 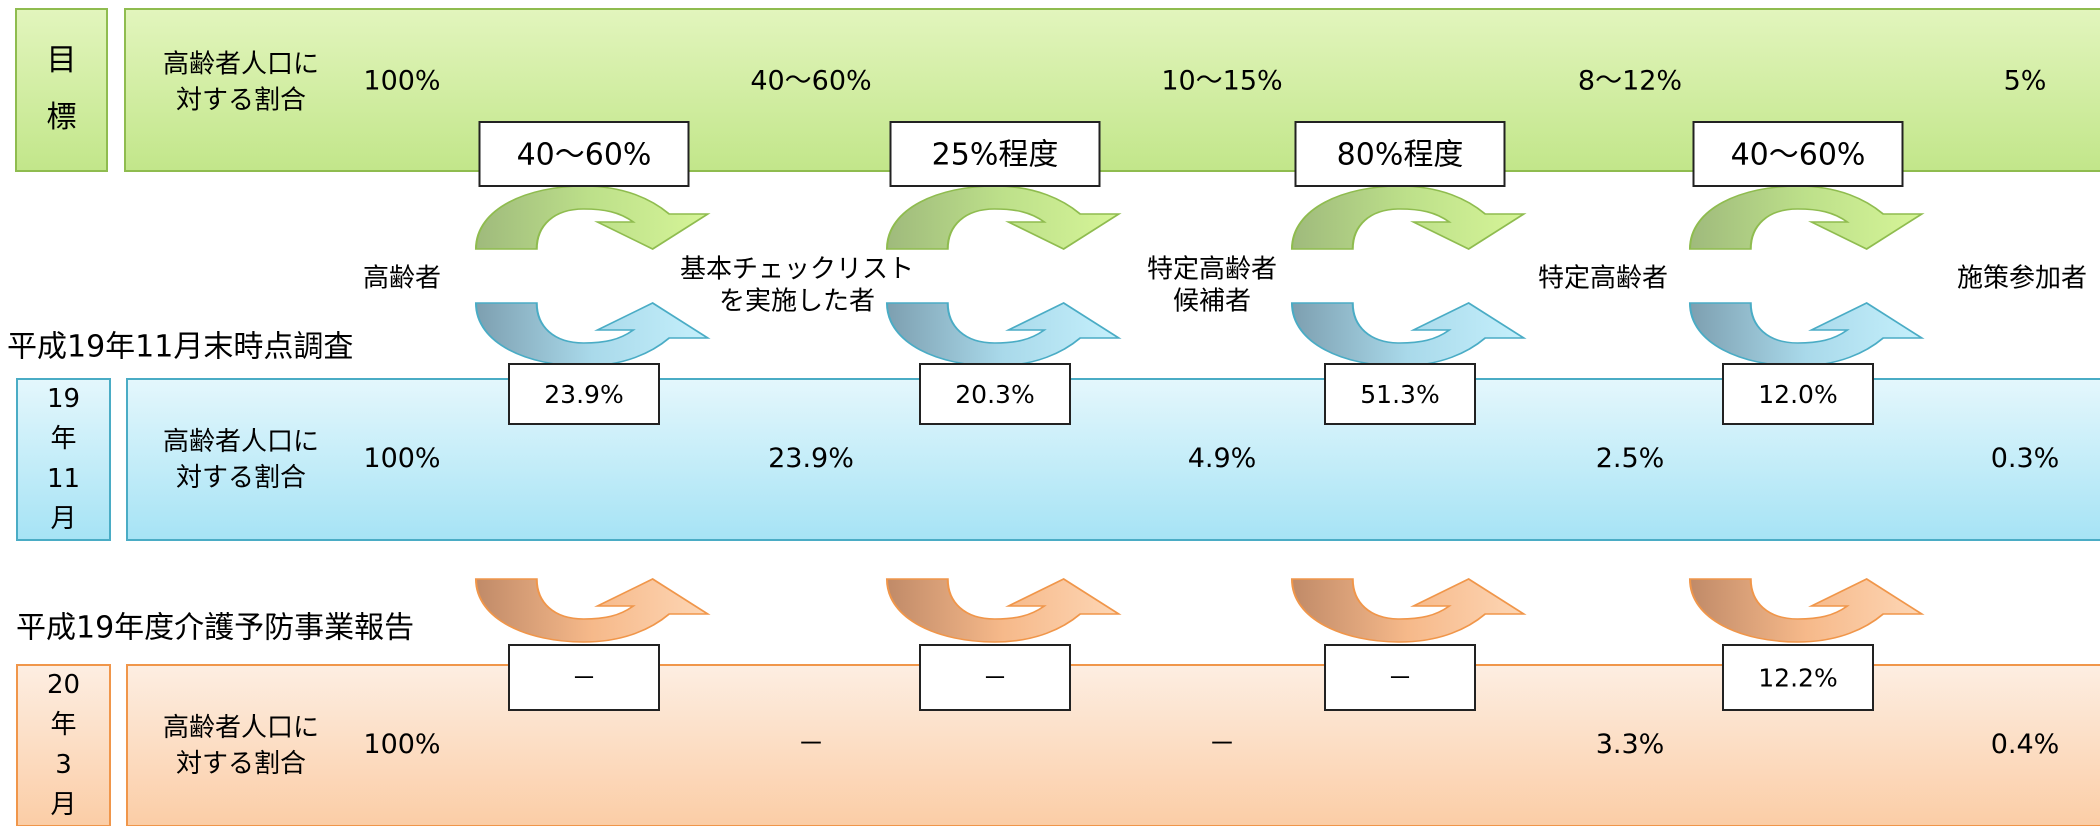 What do you see at coordinates (62, 117) in the screenshot?
I see `row-label: 標` at bounding box center [62, 117].